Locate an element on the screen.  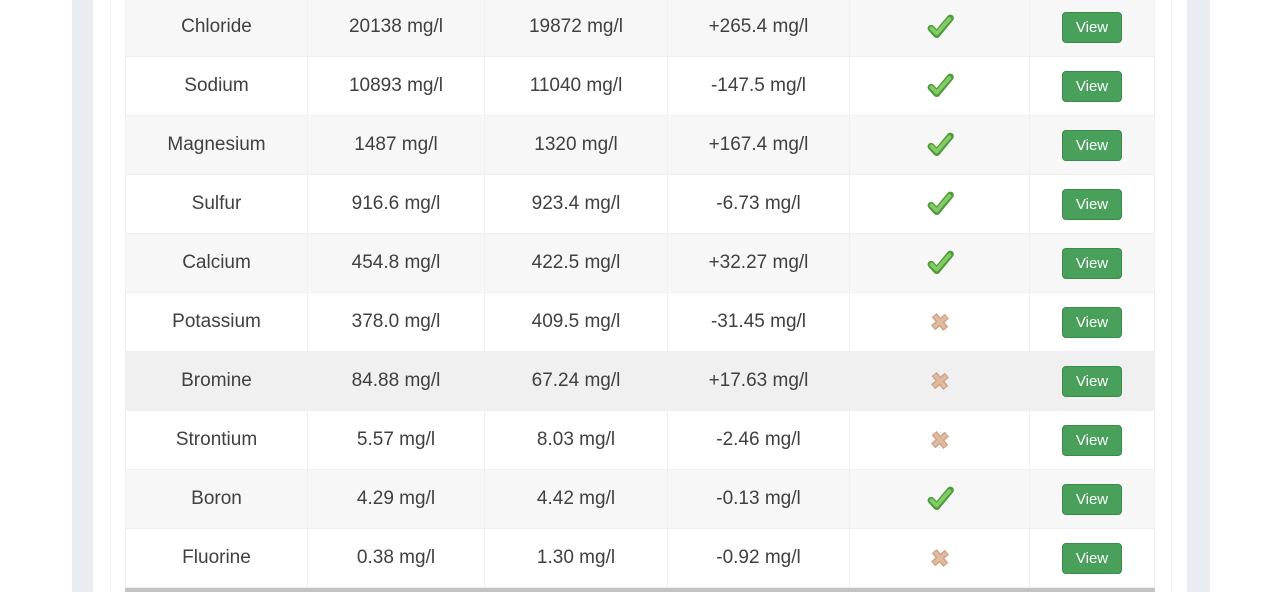
value-1: 10893 mg/l is located at coordinates (395, 86).